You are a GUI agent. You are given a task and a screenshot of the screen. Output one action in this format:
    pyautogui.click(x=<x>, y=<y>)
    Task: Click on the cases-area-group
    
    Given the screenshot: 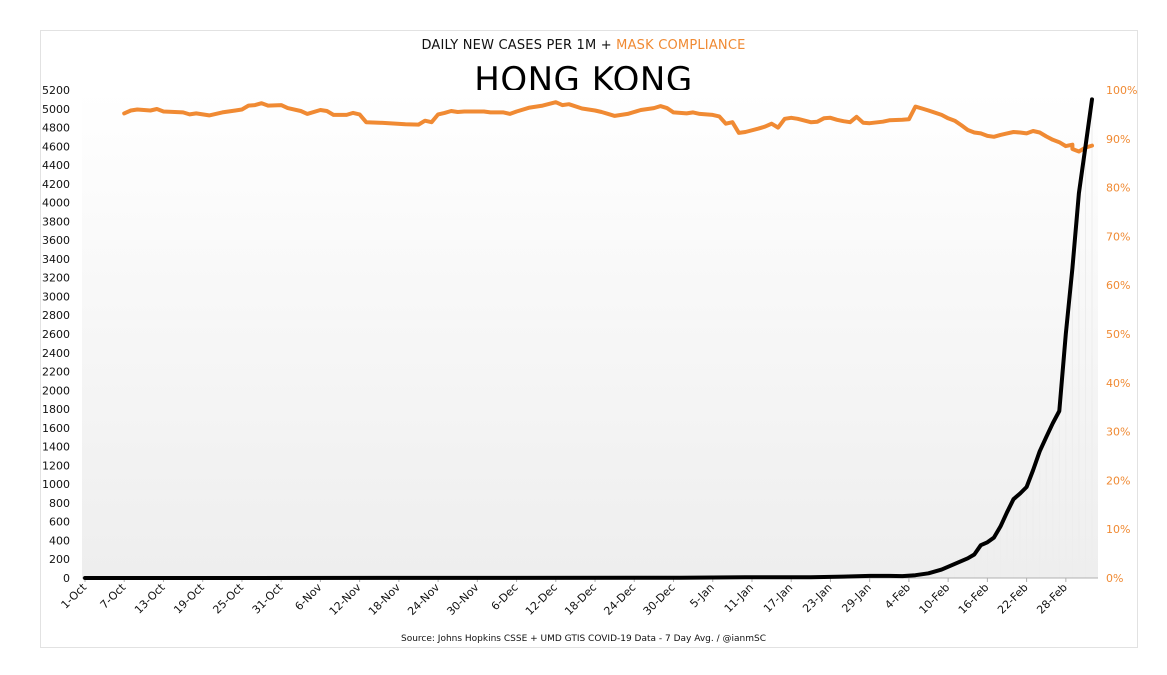 What is the action you would take?
    pyautogui.click(x=1007, y=338)
    